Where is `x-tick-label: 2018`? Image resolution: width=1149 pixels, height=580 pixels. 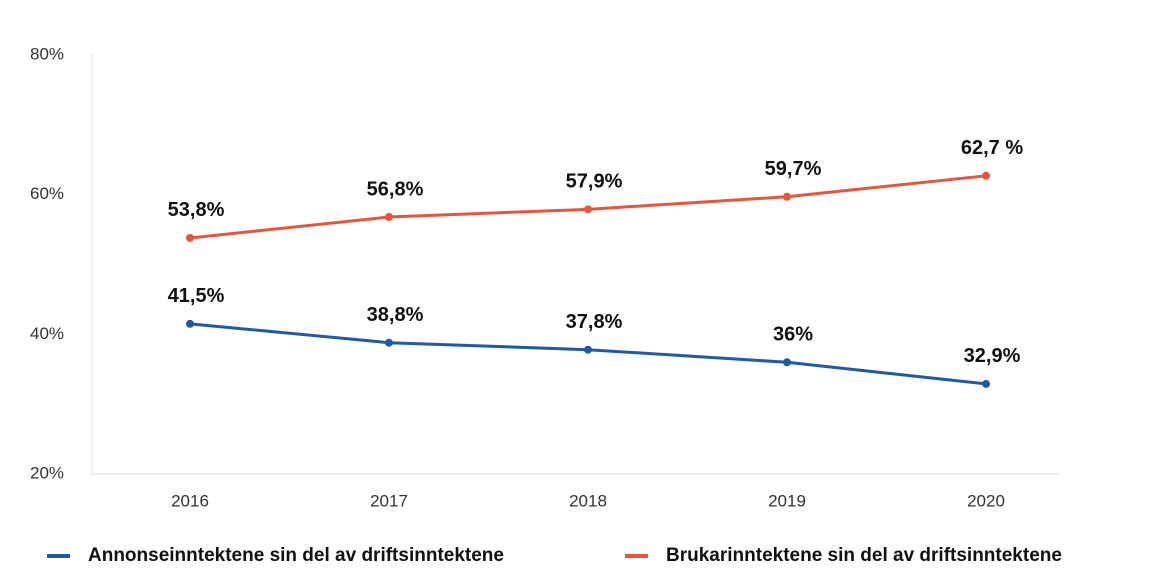
x-tick-label: 2018 is located at coordinates (588, 500).